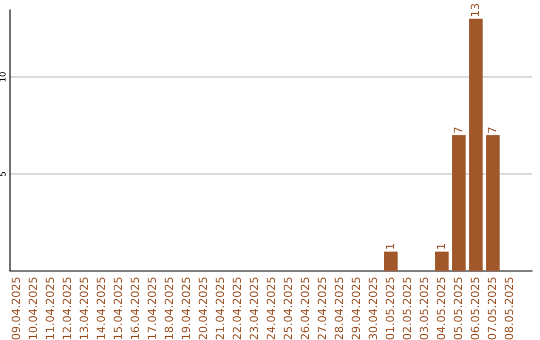  What do you see at coordinates (237, 309) in the screenshot?
I see `x-tick-label: 22.04.2025` at bounding box center [237, 309].